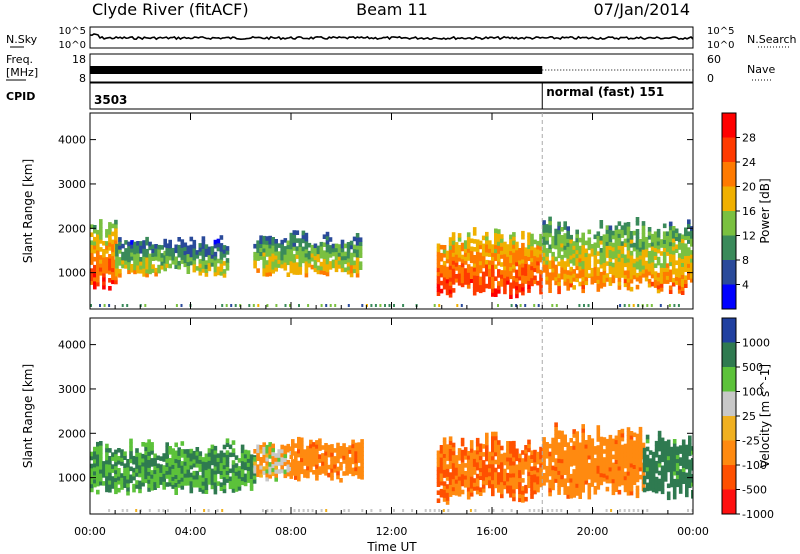  I want to click on colorbar-segment, so click(729, 330).